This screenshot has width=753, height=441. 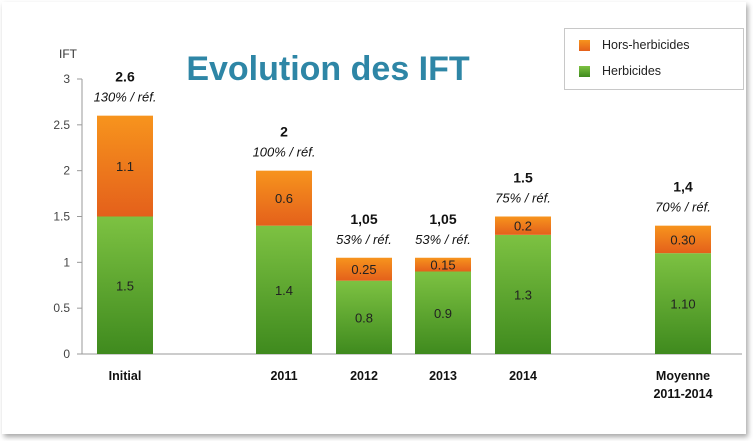 What do you see at coordinates (61, 217) in the screenshot?
I see `y-tick-label: 1.5` at bounding box center [61, 217].